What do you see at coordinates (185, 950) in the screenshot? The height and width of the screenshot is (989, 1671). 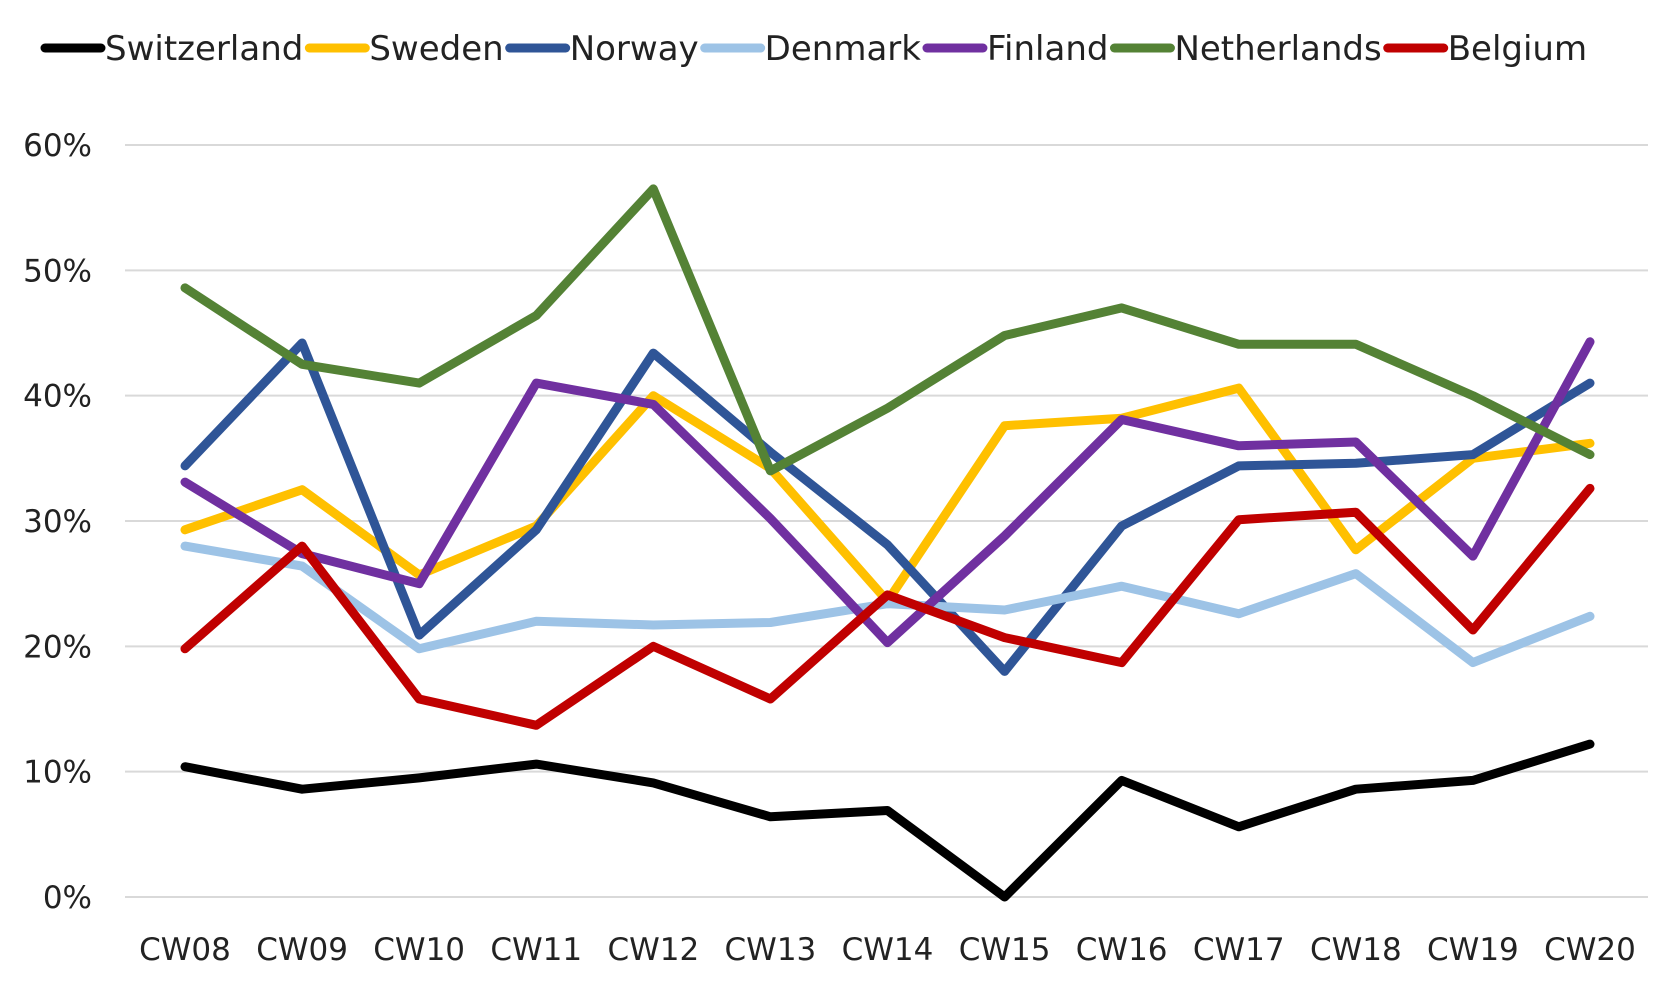 I see `x-tick-label: CW08` at bounding box center [185, 950].